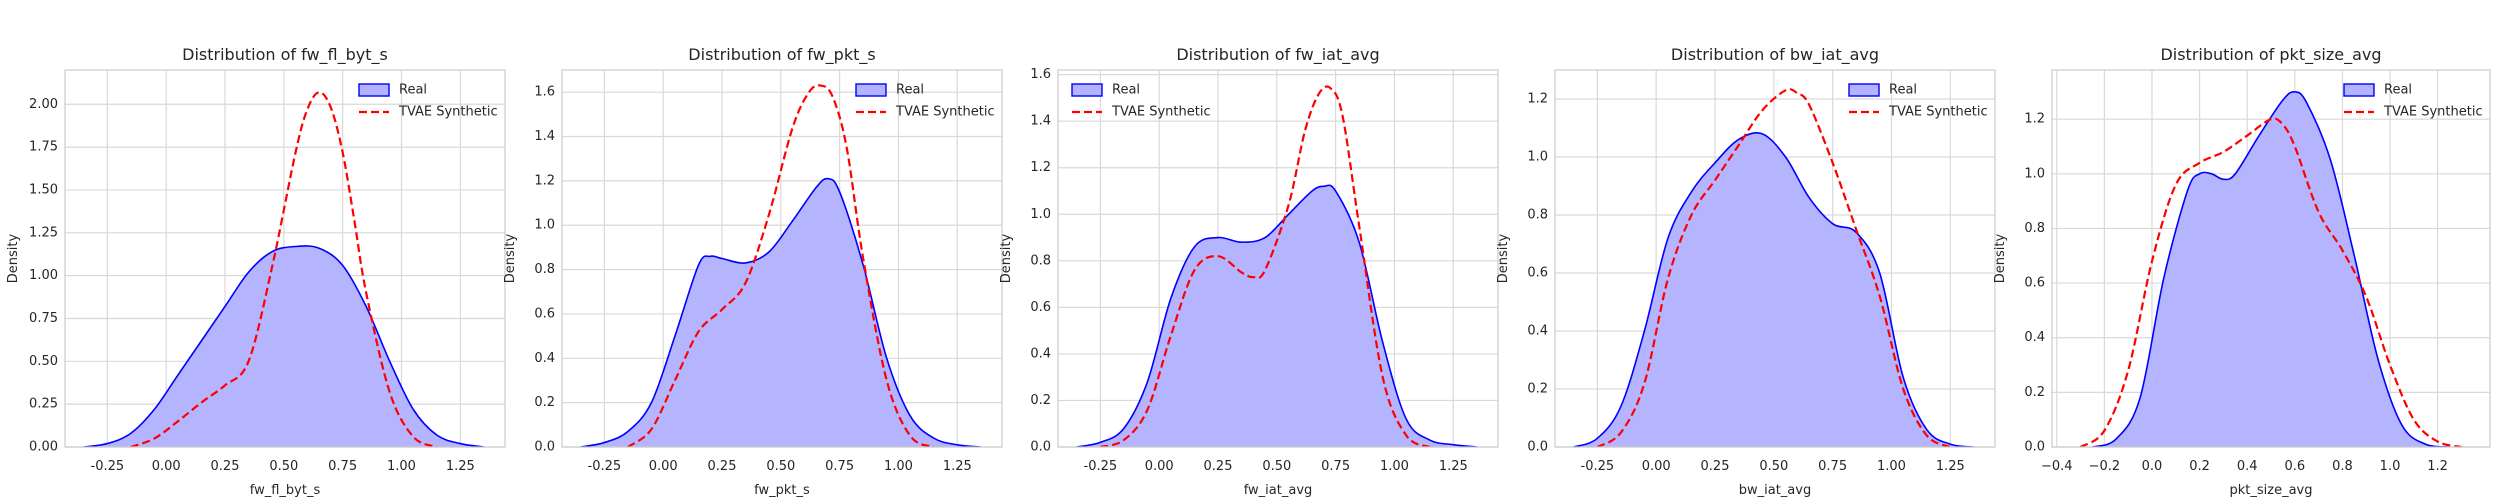  Describe the element at coordinates (2270, 55) in the screenshot. I see `subplot-title: Distribution of pkt_size_avg` at that location.